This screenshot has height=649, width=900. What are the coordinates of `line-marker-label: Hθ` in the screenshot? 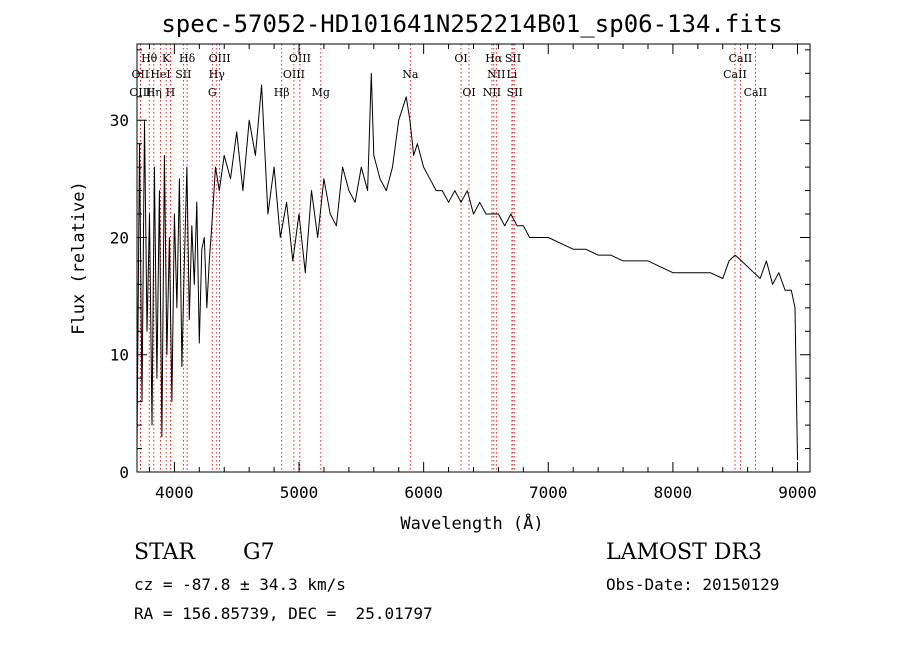 It's located at (149, 58).